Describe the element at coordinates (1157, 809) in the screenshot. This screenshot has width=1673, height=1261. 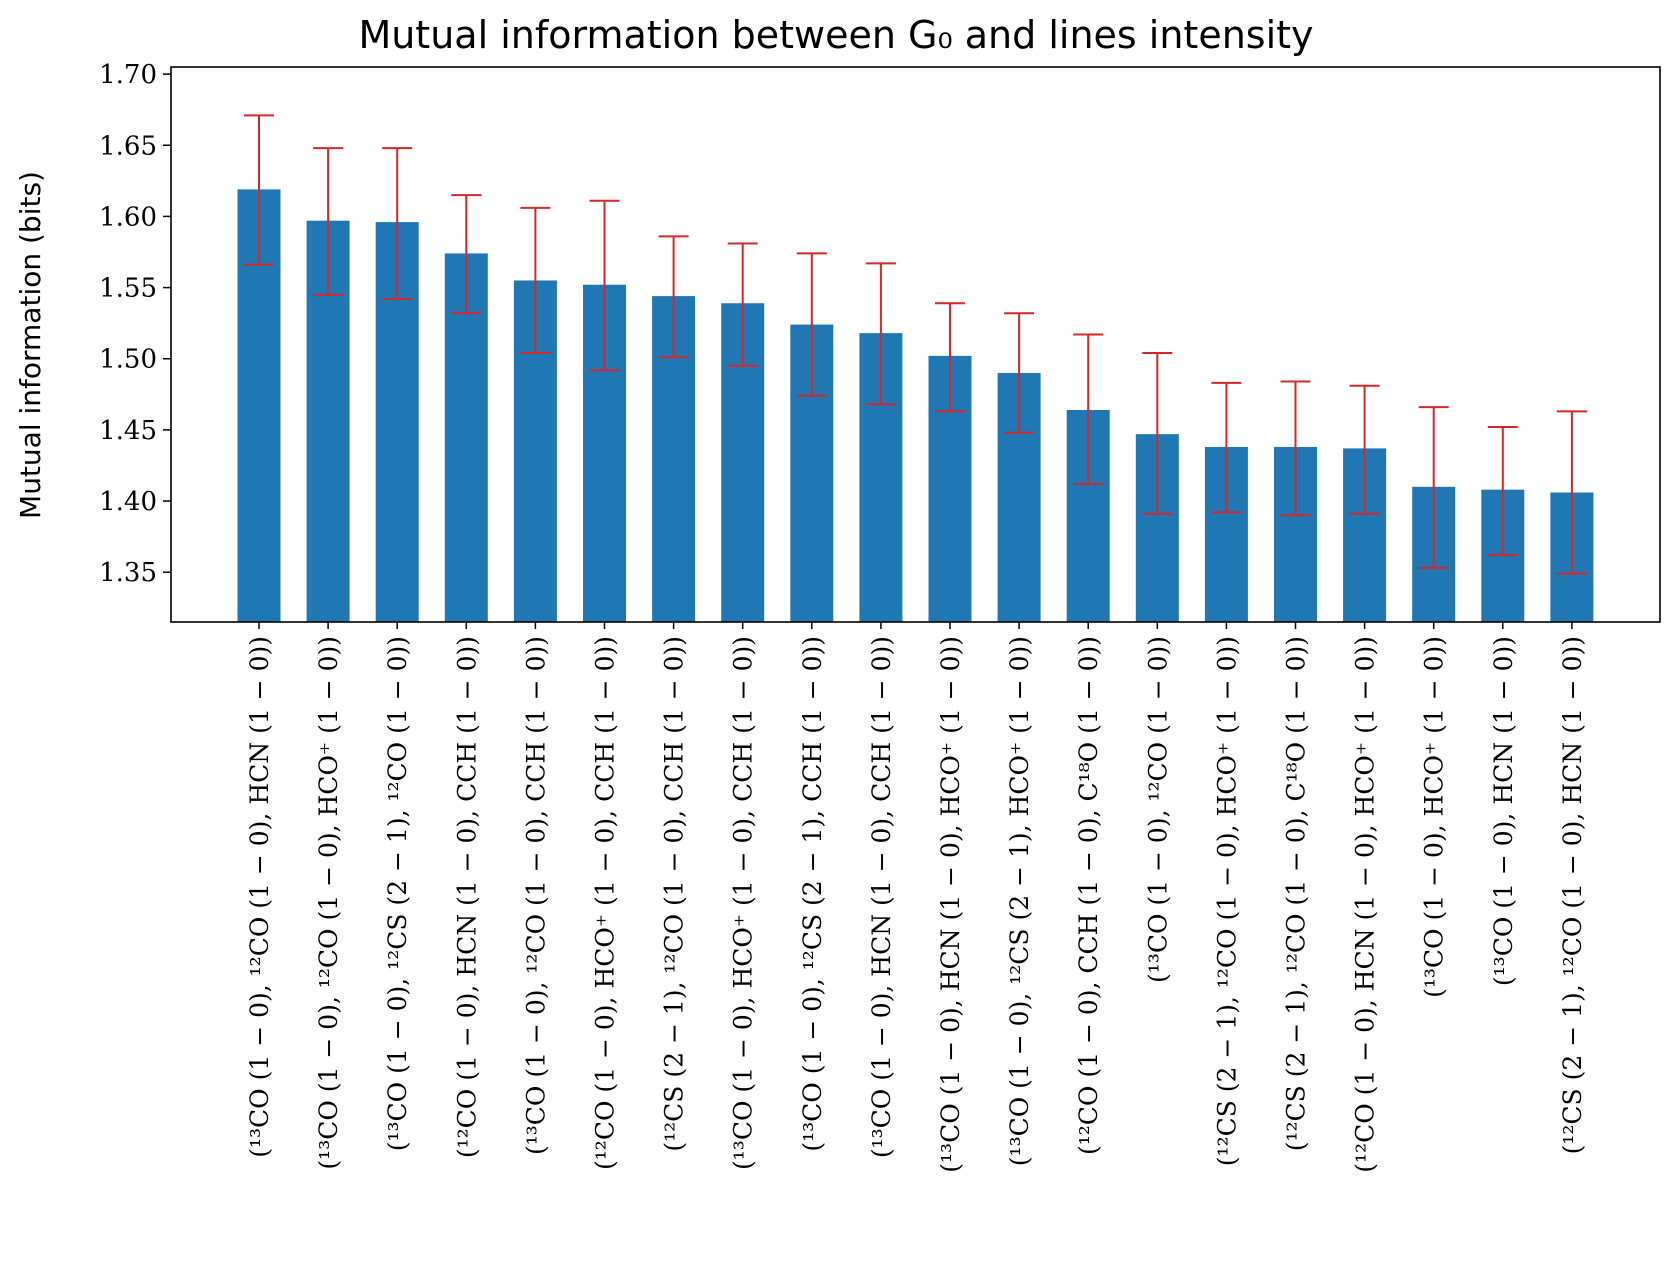
I see `x-tick-label: (¹³CO (1 − 0), ¹²CO (1 − 0))` at that location.